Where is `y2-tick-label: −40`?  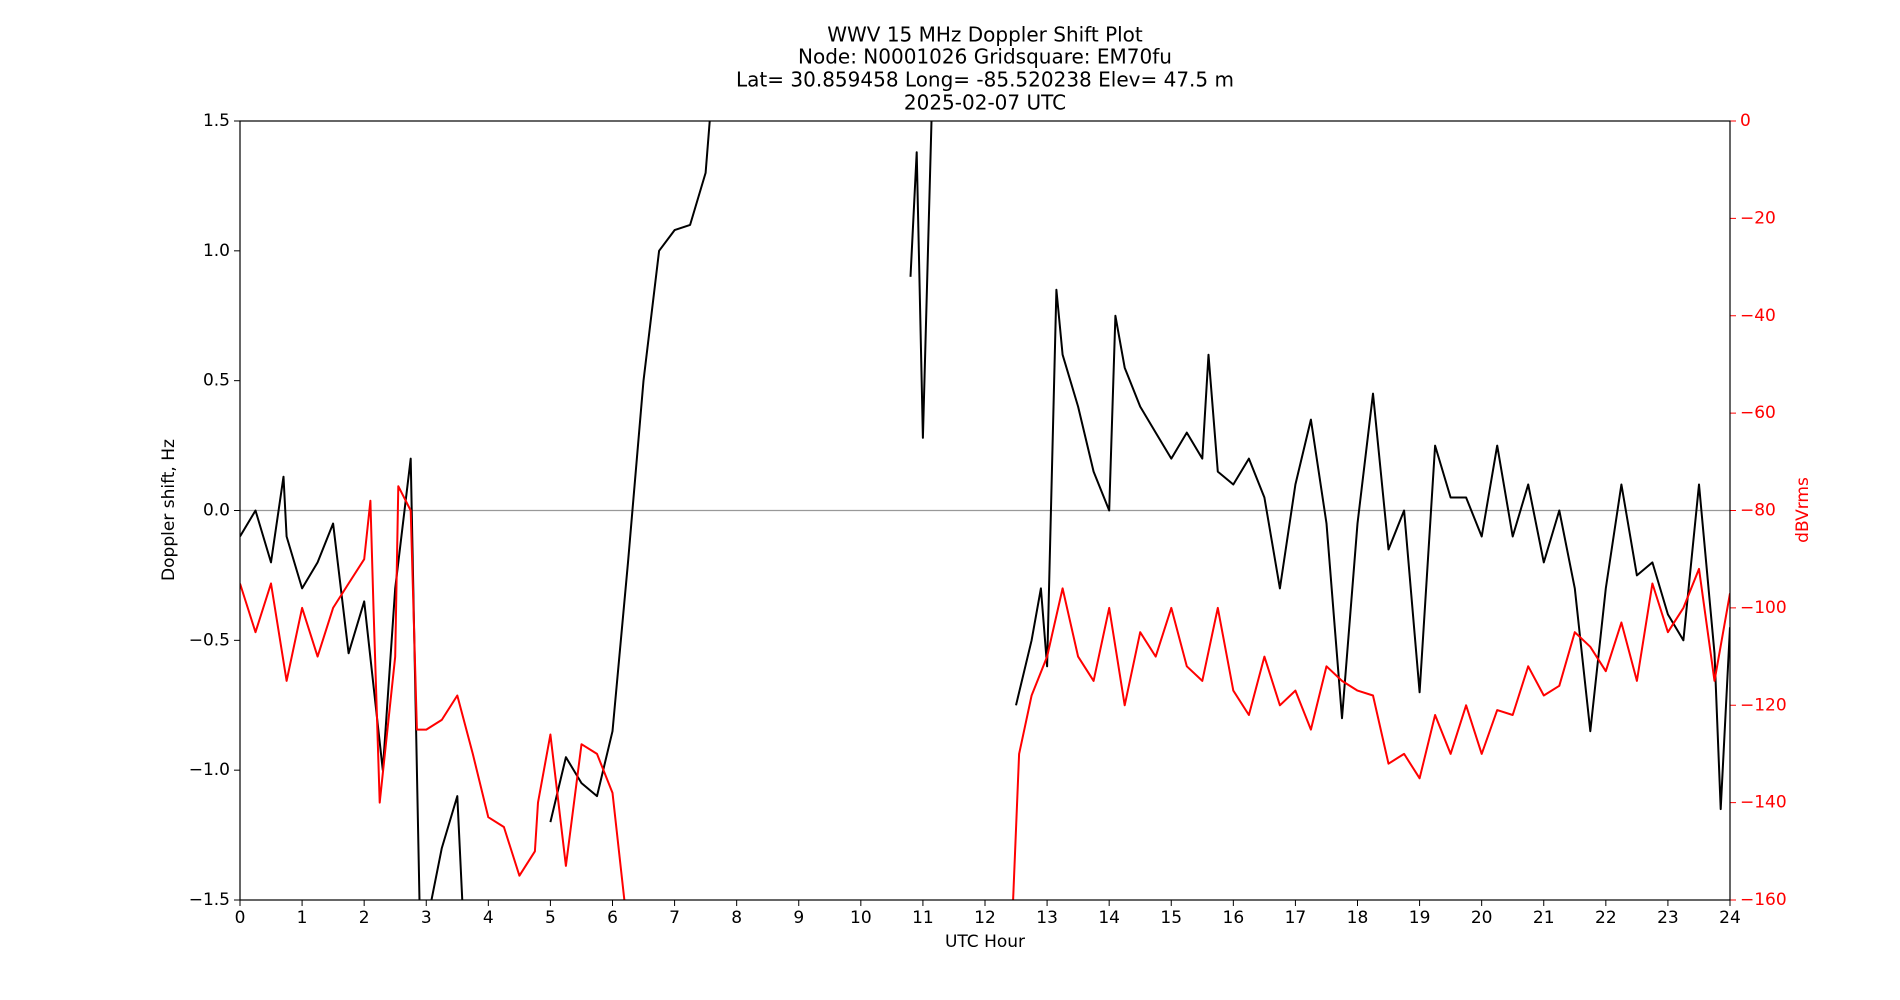 y2-tick-label: −40 is located at coordinates (1758, 316).